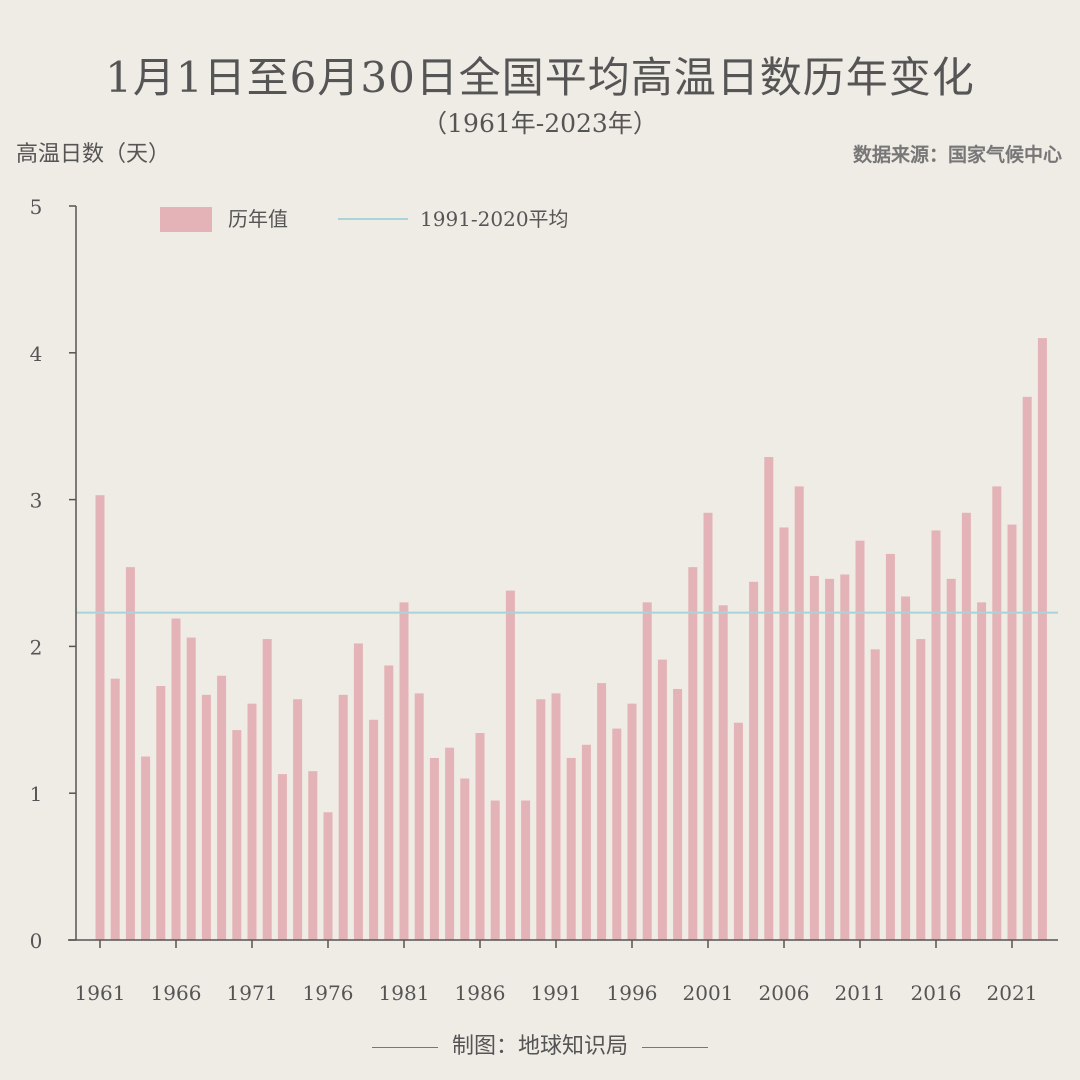 The height and width of the screenshot is (1080, 1080). Describe the element at coordinates (632, 993) in the screenshot. I see `x-tick-label: 1996` at that location.